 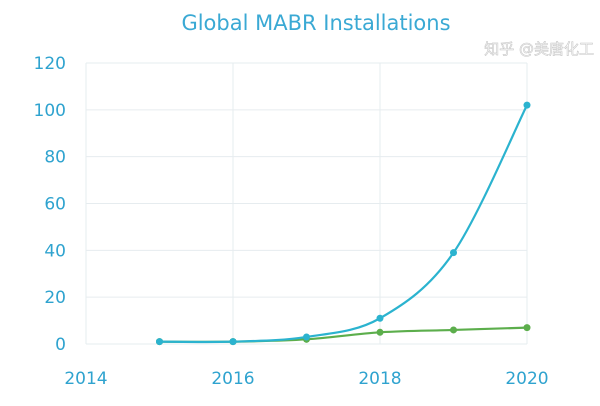 What do you see at coordinates (50, 111) in the screenshot?
I see `y-tick-label: 100` at bounding box center [50, 111].